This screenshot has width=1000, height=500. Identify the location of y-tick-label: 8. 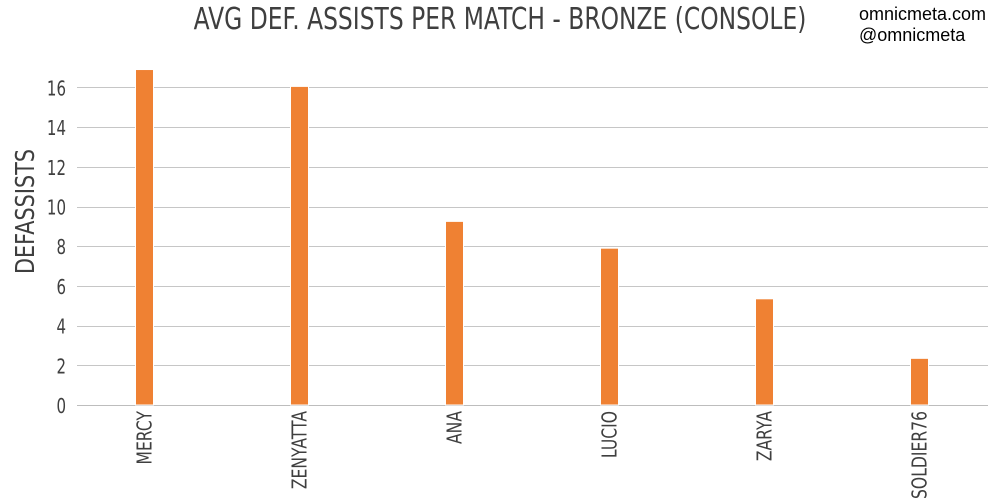
(61, 248).